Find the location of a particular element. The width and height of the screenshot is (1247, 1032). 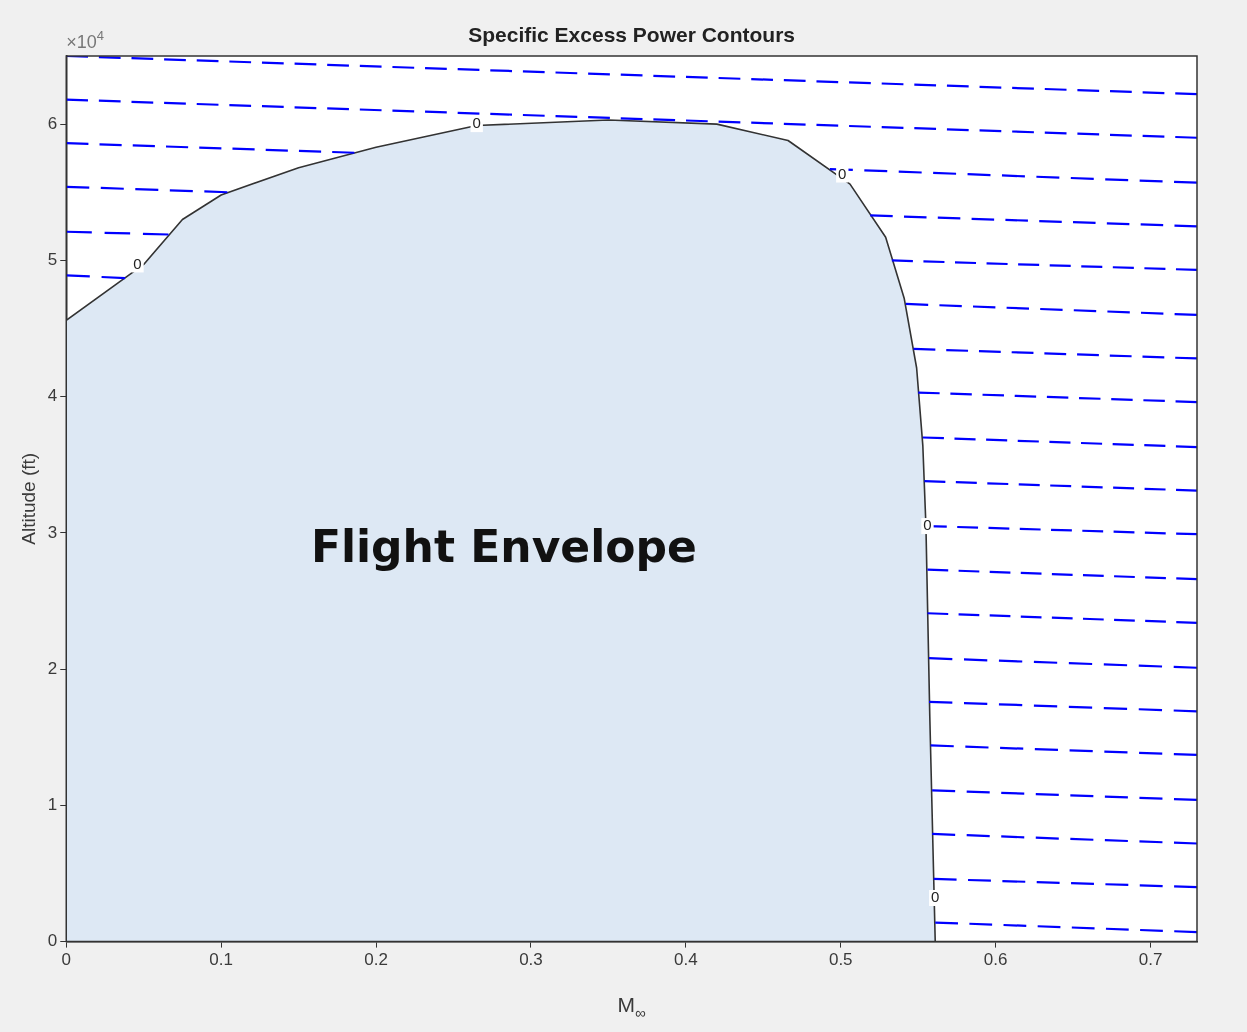

x-tick-label: 0.3 is located at coordinates (531, 960).